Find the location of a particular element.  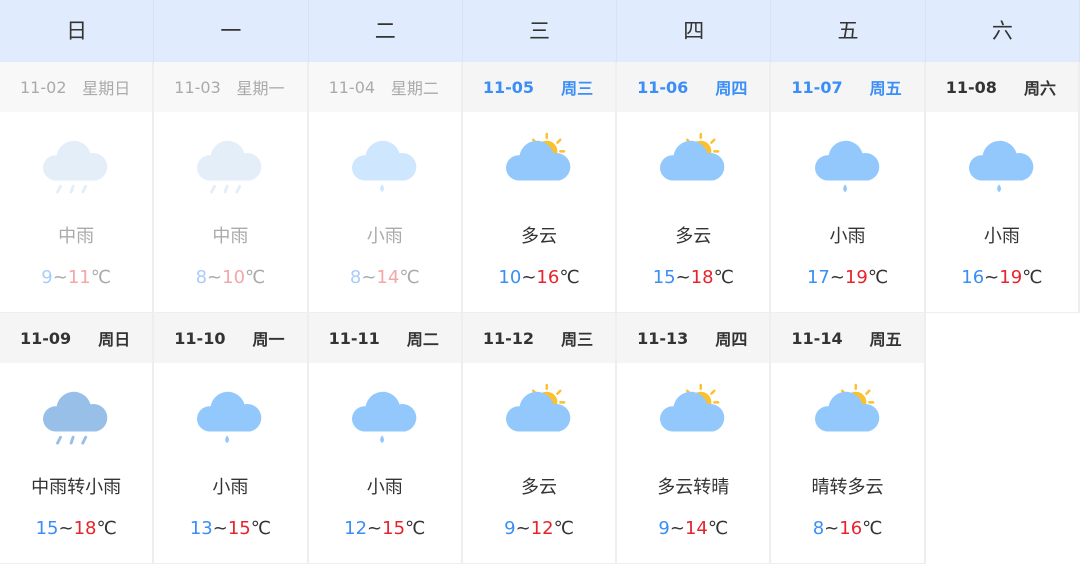

date: 11-12 is located at coordinates (508, 338).